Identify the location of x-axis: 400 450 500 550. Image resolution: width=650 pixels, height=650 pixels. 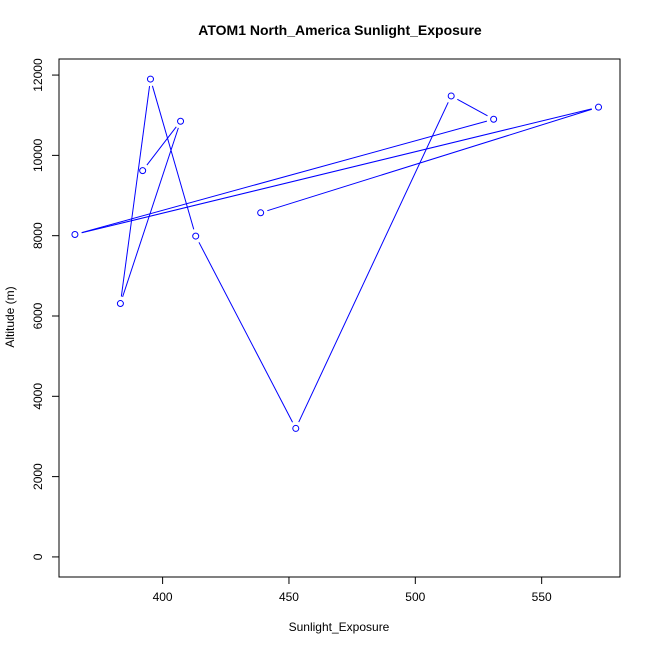
(352, 590).